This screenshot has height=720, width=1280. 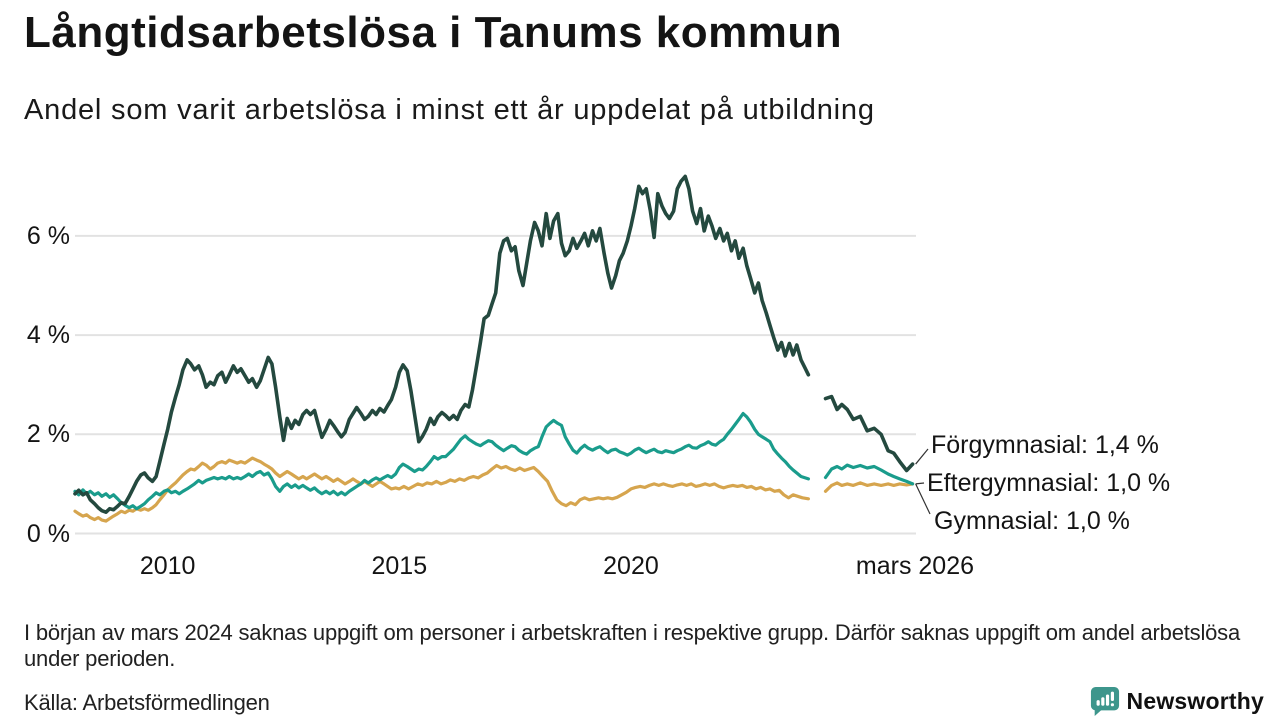 I want to click on x-tick-label: 2010, so click(x=167, y=566).